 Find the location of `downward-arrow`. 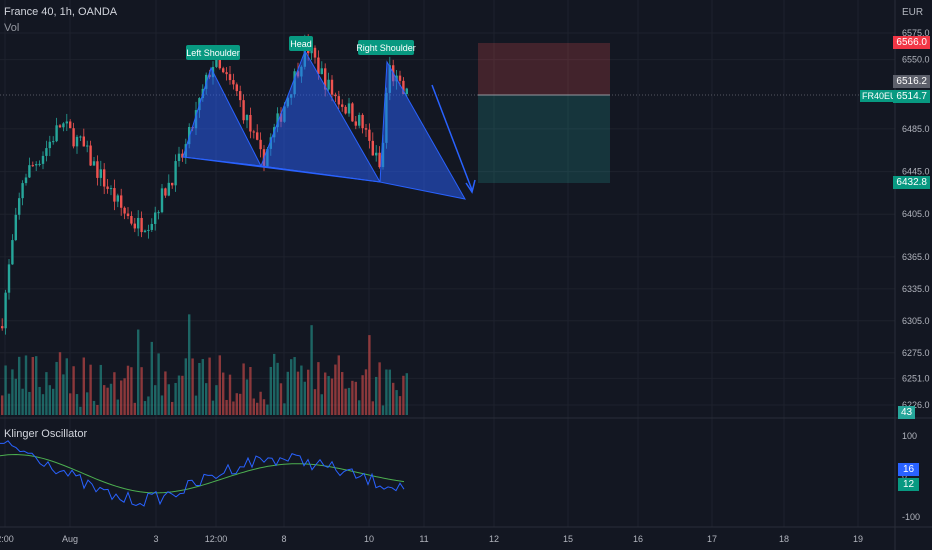

downward-arrow is located at coordinates (453, 139).